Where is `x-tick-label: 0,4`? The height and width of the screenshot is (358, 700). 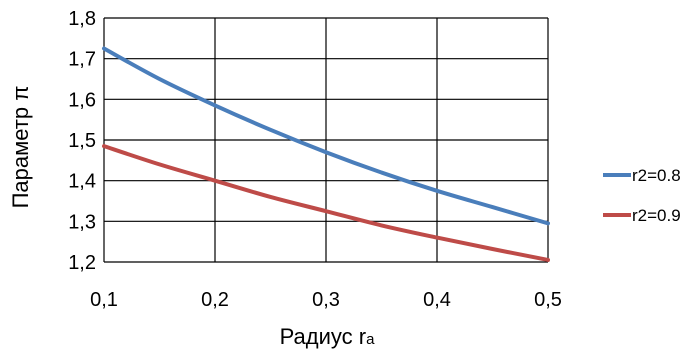 x-tick-label: 0,4 is located at coordinates (437, 300).